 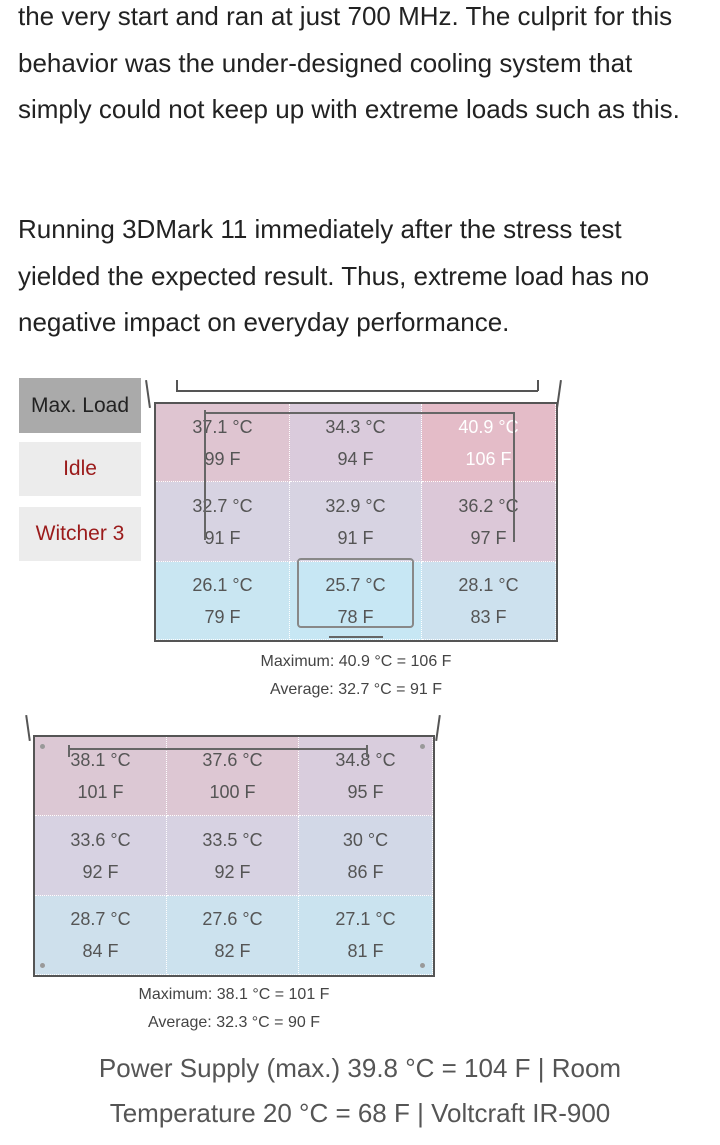 I want to click on cell-celsius: 34.8 °C, so click(x=365, y=760).